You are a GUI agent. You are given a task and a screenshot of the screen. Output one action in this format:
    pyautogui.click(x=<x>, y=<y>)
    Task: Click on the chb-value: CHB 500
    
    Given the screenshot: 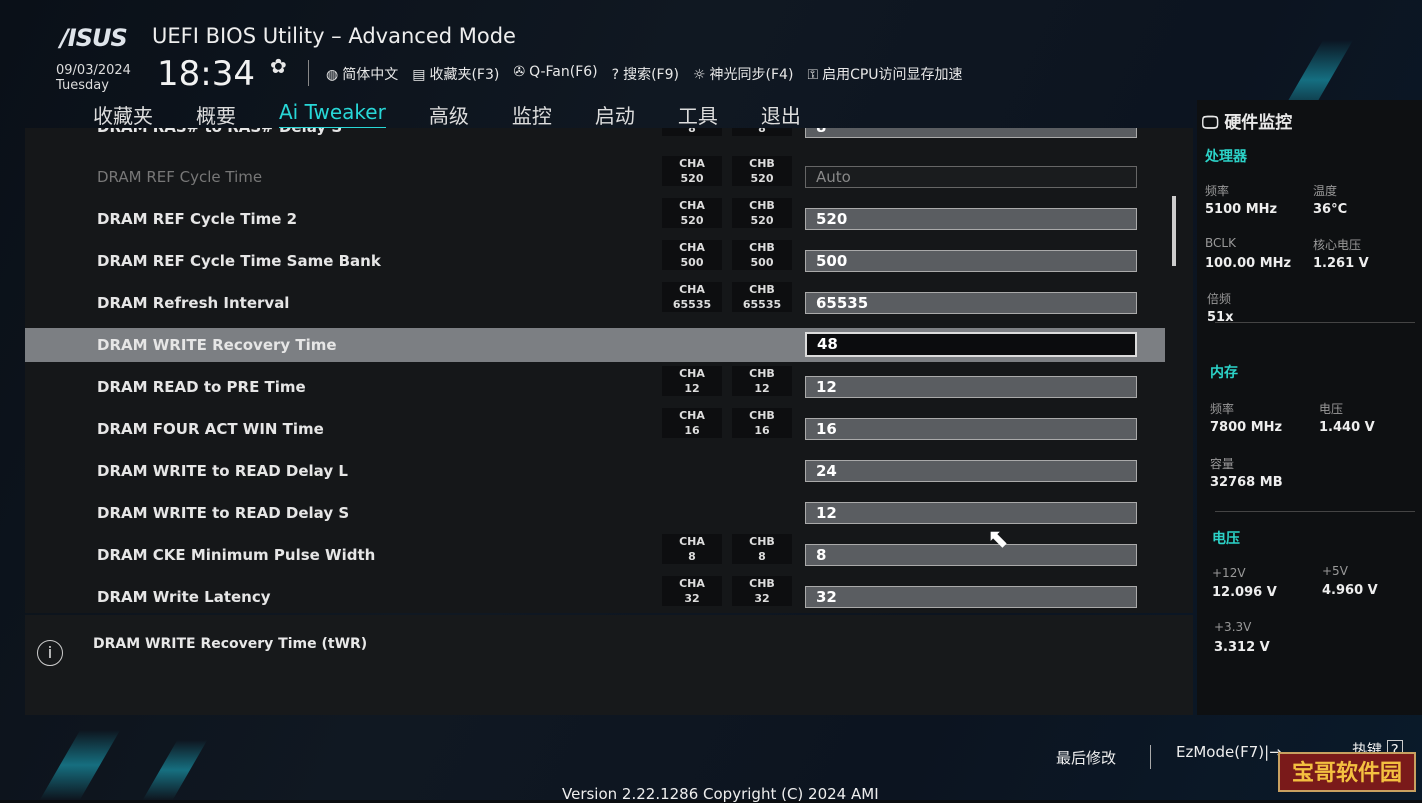 What is the action you would take?
    pyautogui.click(x=762, y=255)
    